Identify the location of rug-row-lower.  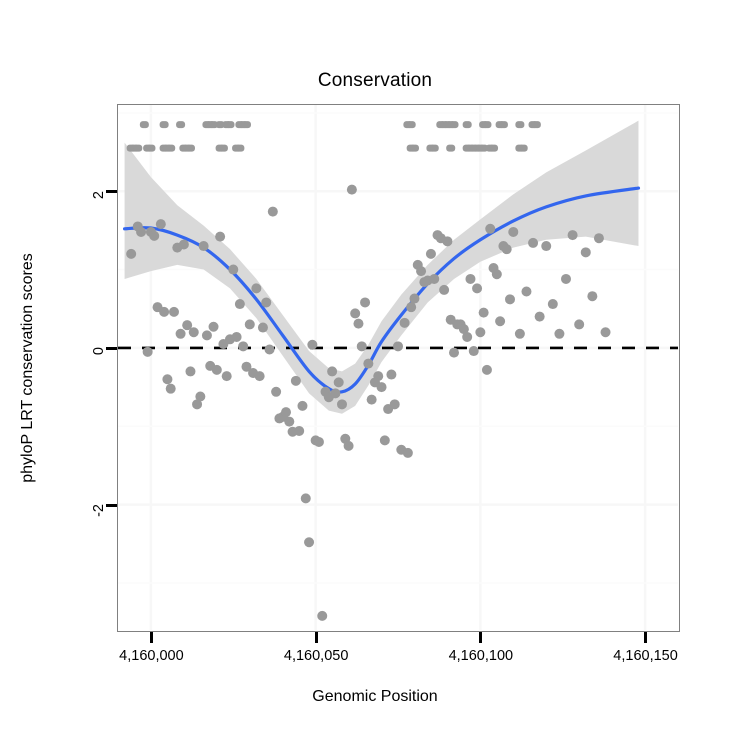
(327, 148).